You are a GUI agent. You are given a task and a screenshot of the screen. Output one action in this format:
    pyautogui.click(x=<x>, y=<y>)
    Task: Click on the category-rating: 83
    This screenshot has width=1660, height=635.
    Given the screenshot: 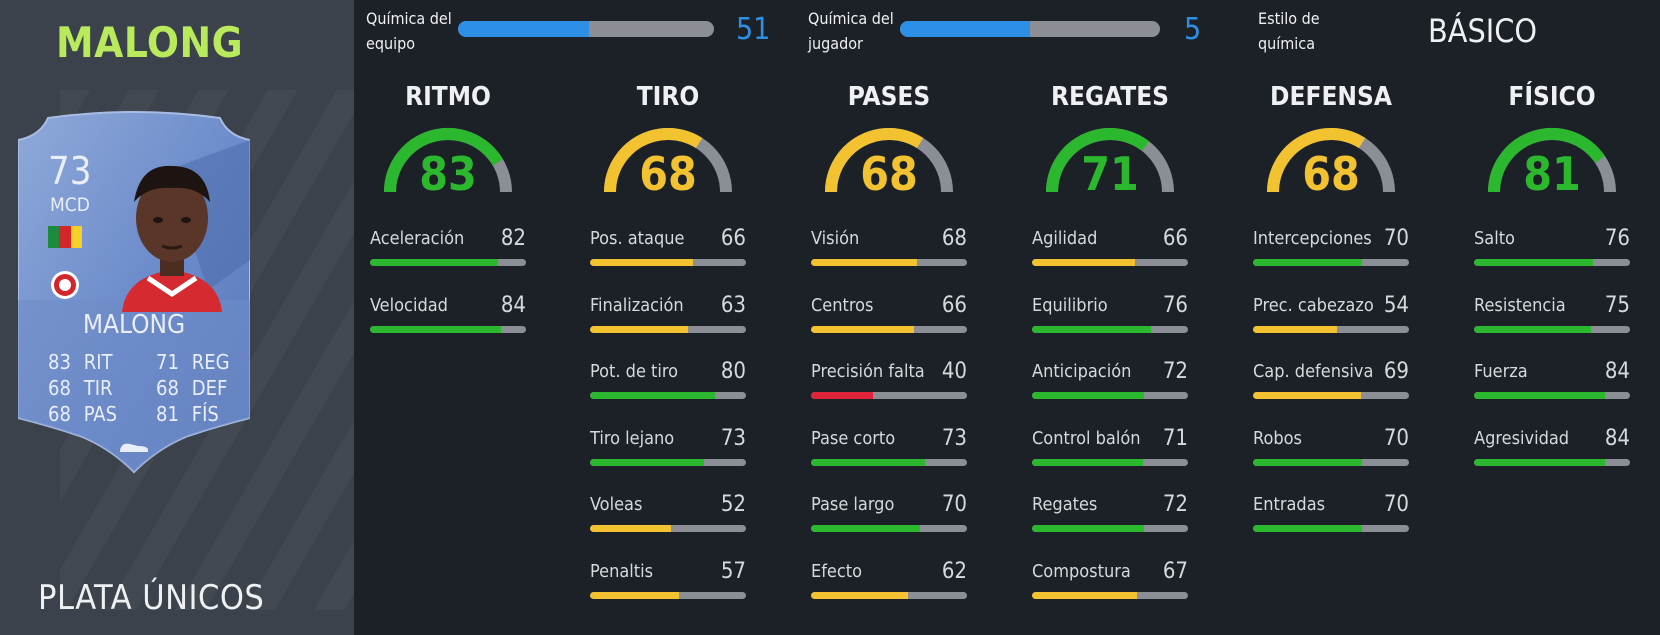 What is the action you would take?
    pyautogui.click(x=448, y=174)
    